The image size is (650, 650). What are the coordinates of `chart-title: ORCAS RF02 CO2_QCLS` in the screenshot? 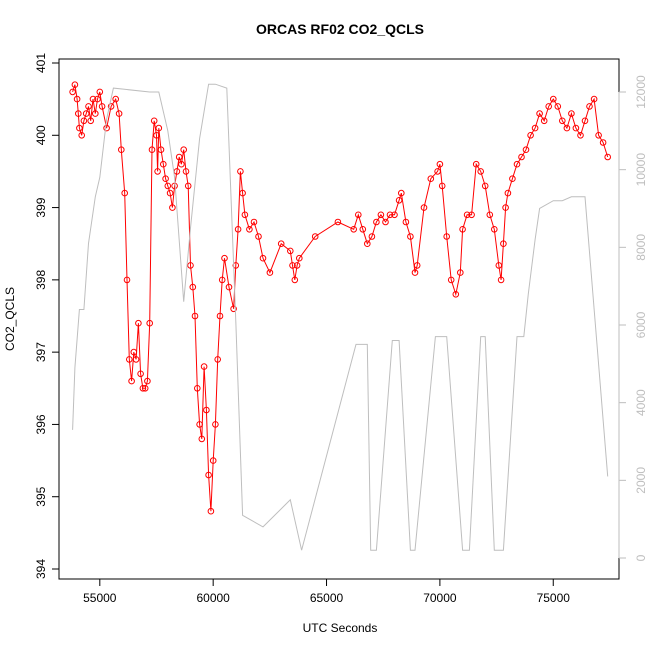 It's located at (340, 29).